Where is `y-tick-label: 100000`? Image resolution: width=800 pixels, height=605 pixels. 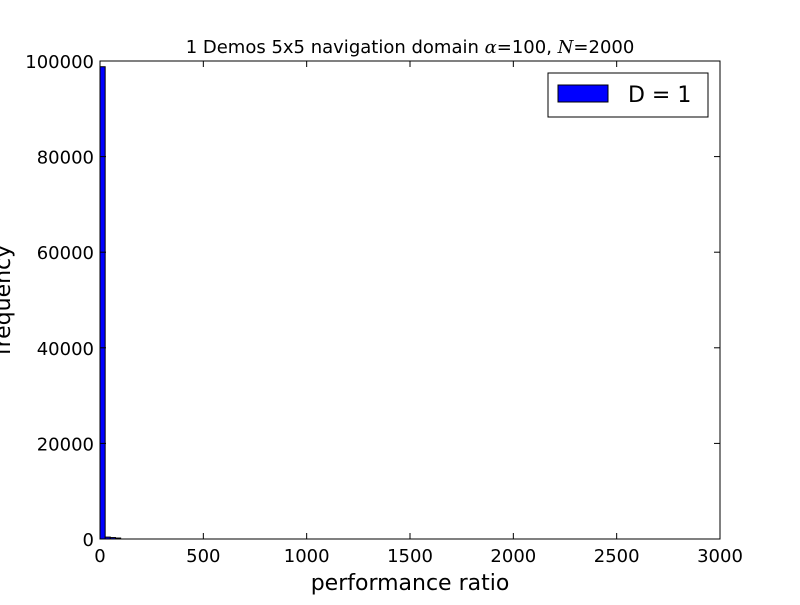 y-tick-label: 100000 is located at coordinates (59, 62).